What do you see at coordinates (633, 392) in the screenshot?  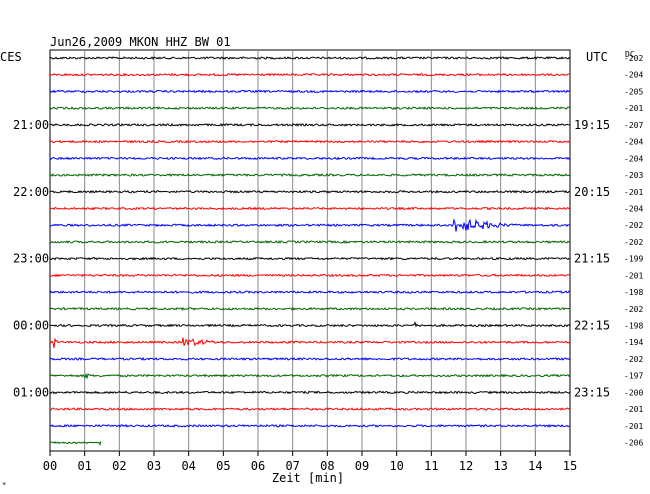 I see `dc-offset-value: -200` at bounding box center [633, 392].